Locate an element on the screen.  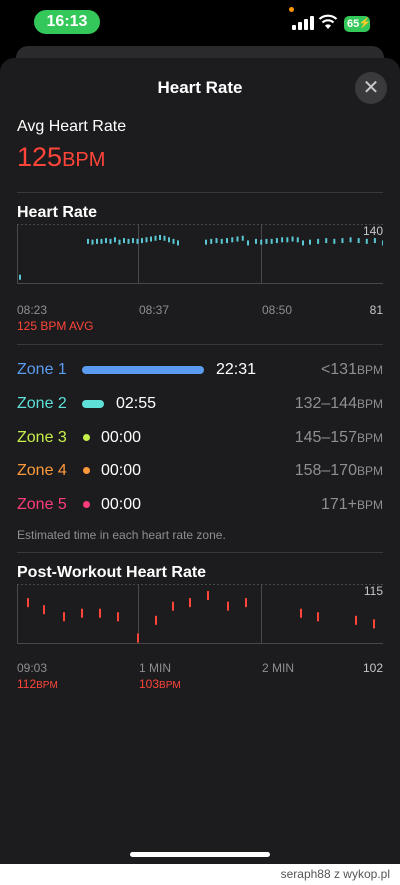
hr-y-min: 81 is located at coordinates (376, 310).